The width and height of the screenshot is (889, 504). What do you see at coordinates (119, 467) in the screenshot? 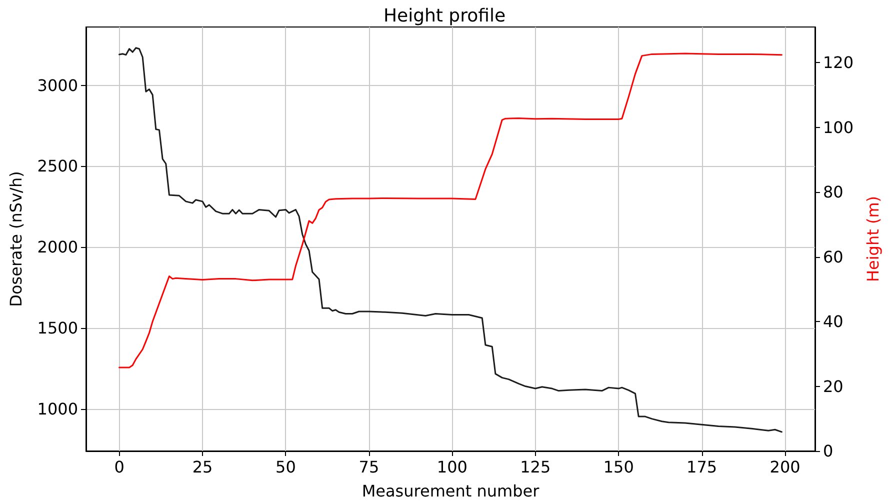
I see `x-tick-label: 0` at bounding box center [119, 467].